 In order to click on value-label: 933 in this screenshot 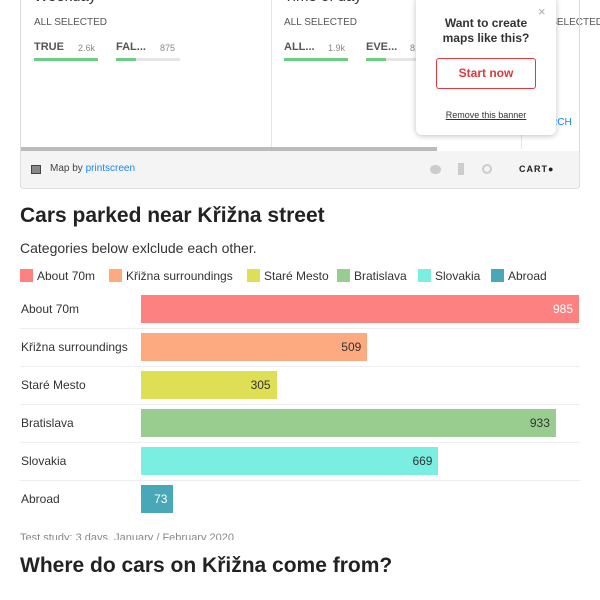, I will do `click(539, 423)`.